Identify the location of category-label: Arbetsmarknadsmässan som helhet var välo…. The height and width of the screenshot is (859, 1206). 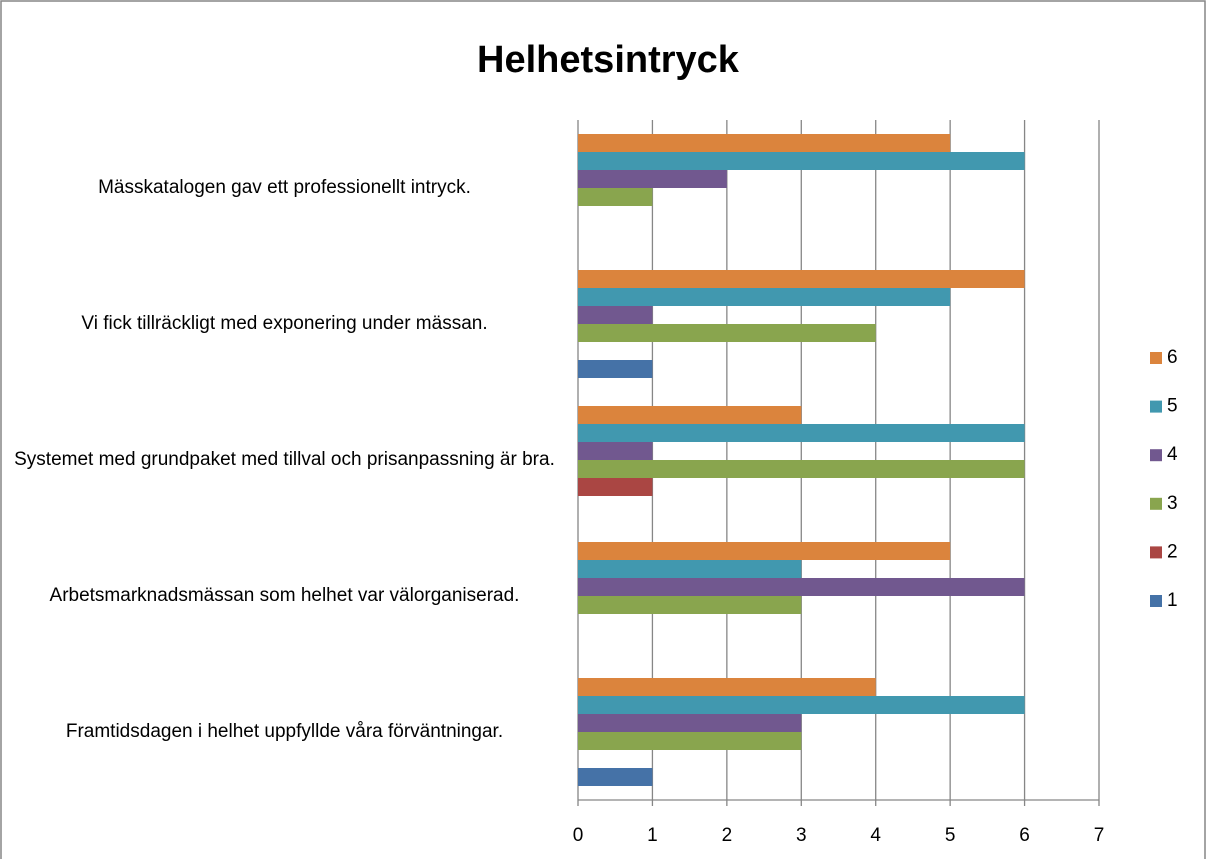
(284, 595).